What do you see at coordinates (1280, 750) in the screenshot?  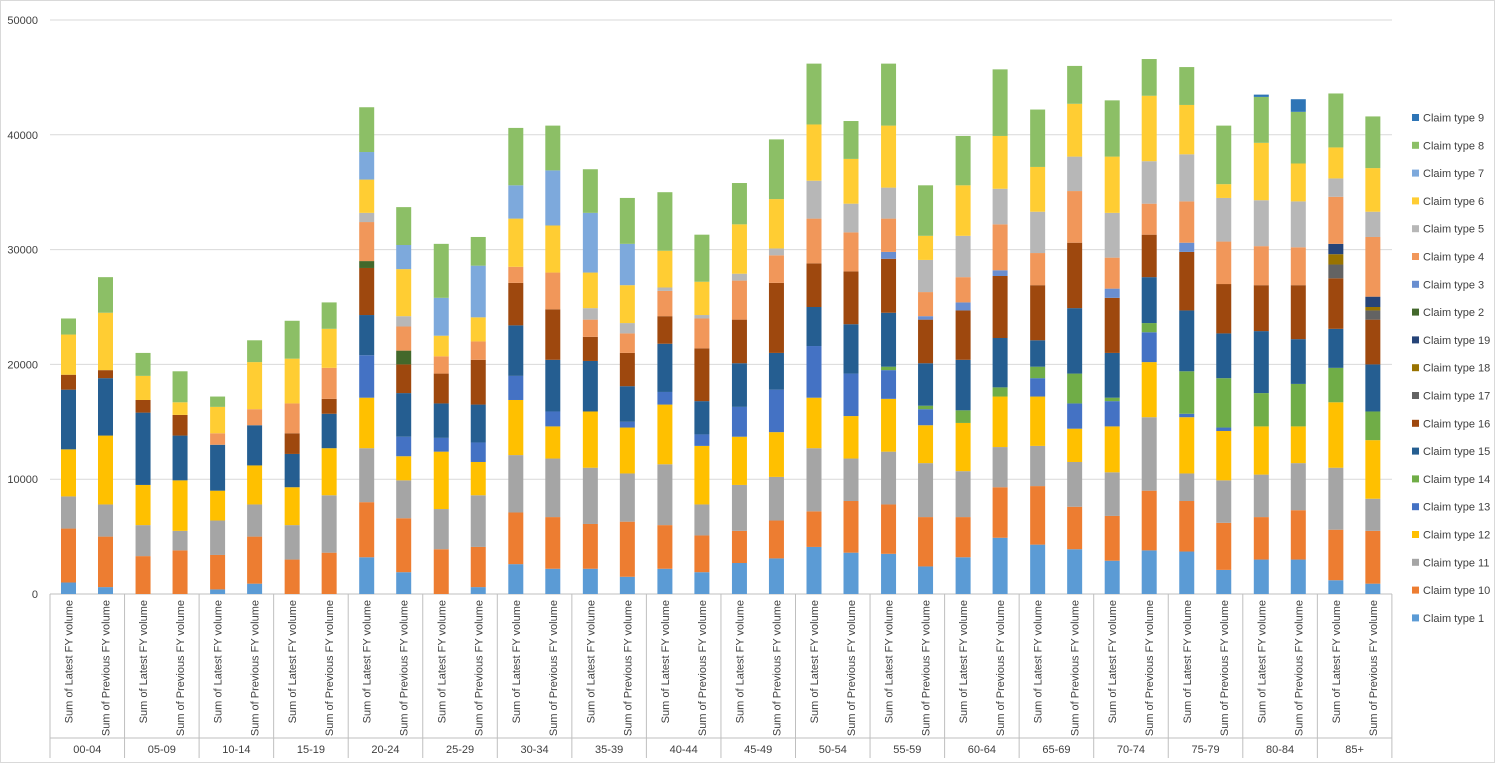 I see `x-group-label: 80-84` at bounding box center [1280, 750].